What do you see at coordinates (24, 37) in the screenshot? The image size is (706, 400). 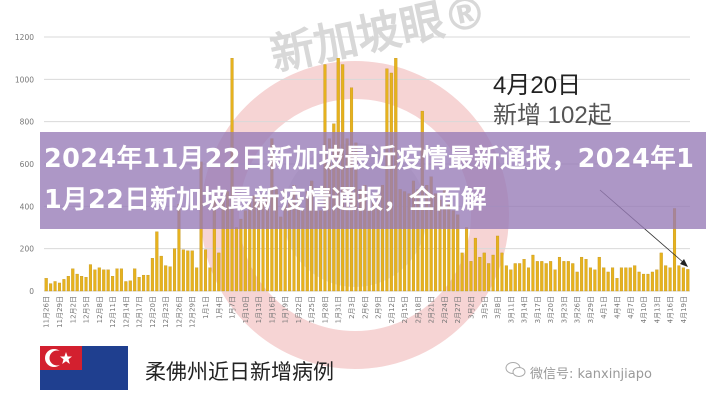 I see `y-tick-label: 1200` at bounding box center [24, 37].